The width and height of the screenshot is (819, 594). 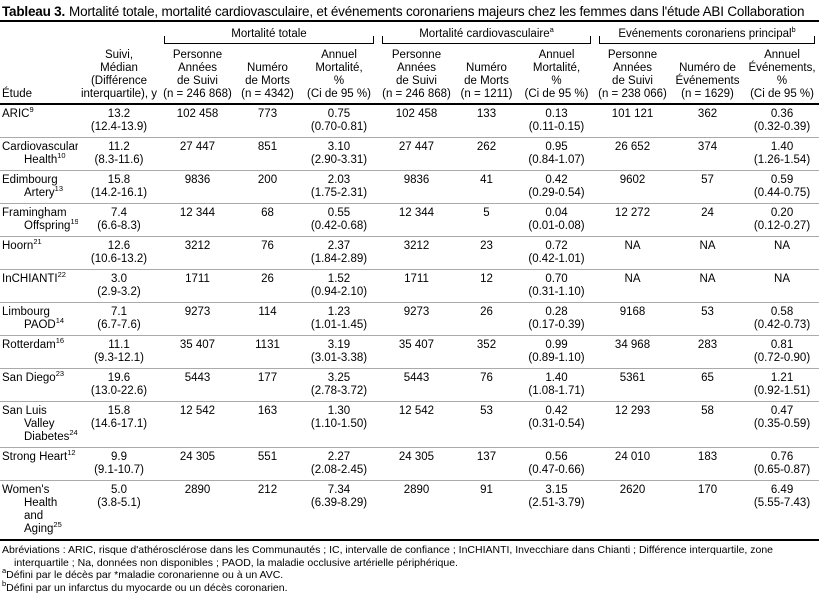 I want to click on cell-line: 1.40, so click(x=556, y=378).